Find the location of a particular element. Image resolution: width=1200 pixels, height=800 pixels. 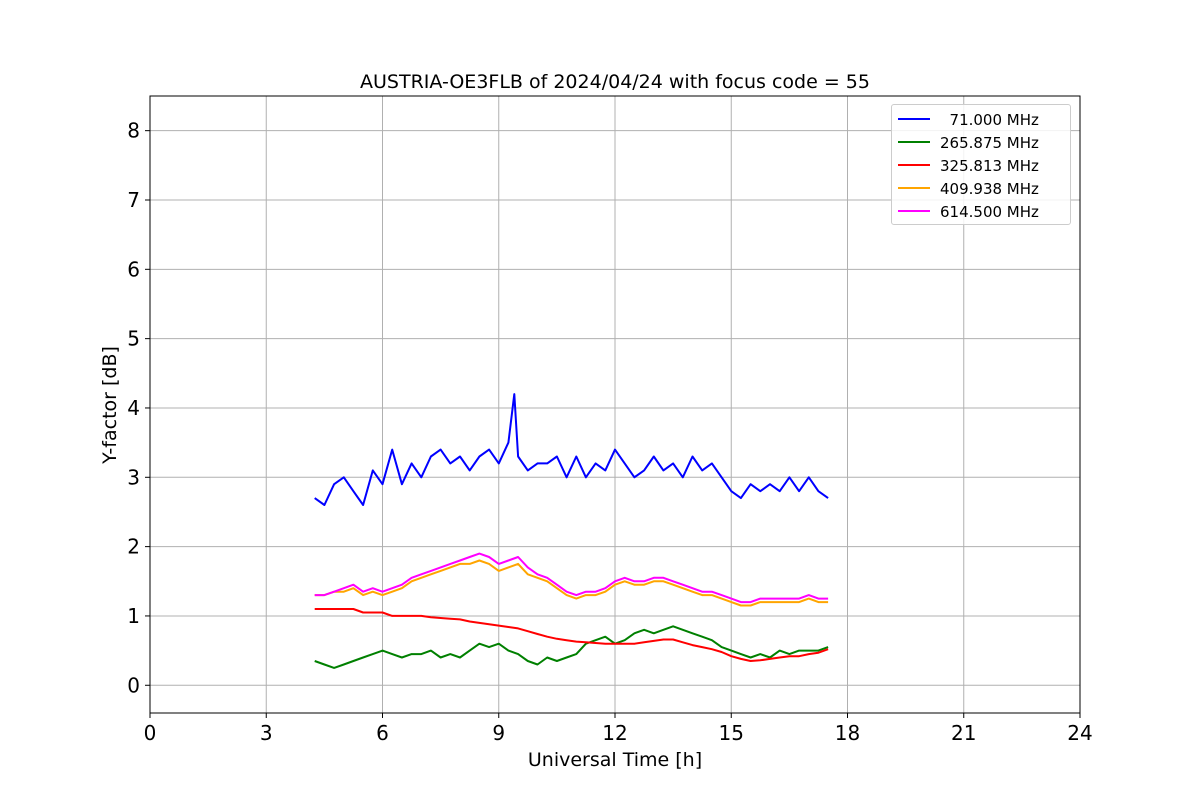

y-tick-label: 7 is located at coordinates (133, 200).